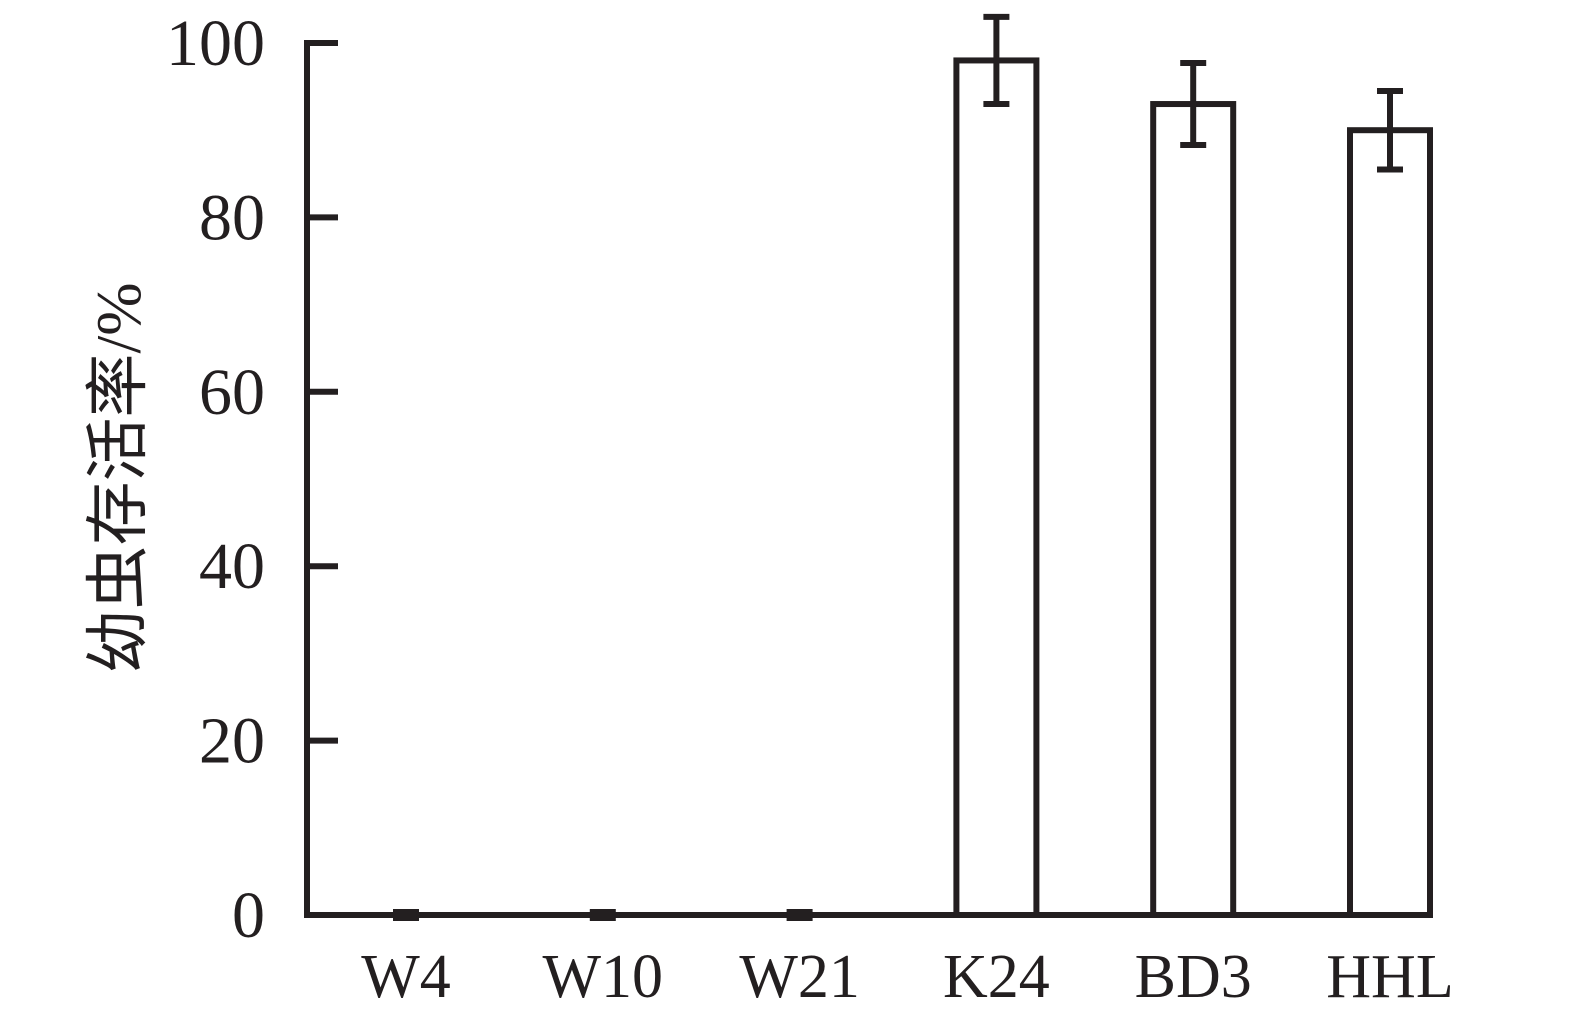  I want to click on y-tick-label: 20, so click(232, 741).